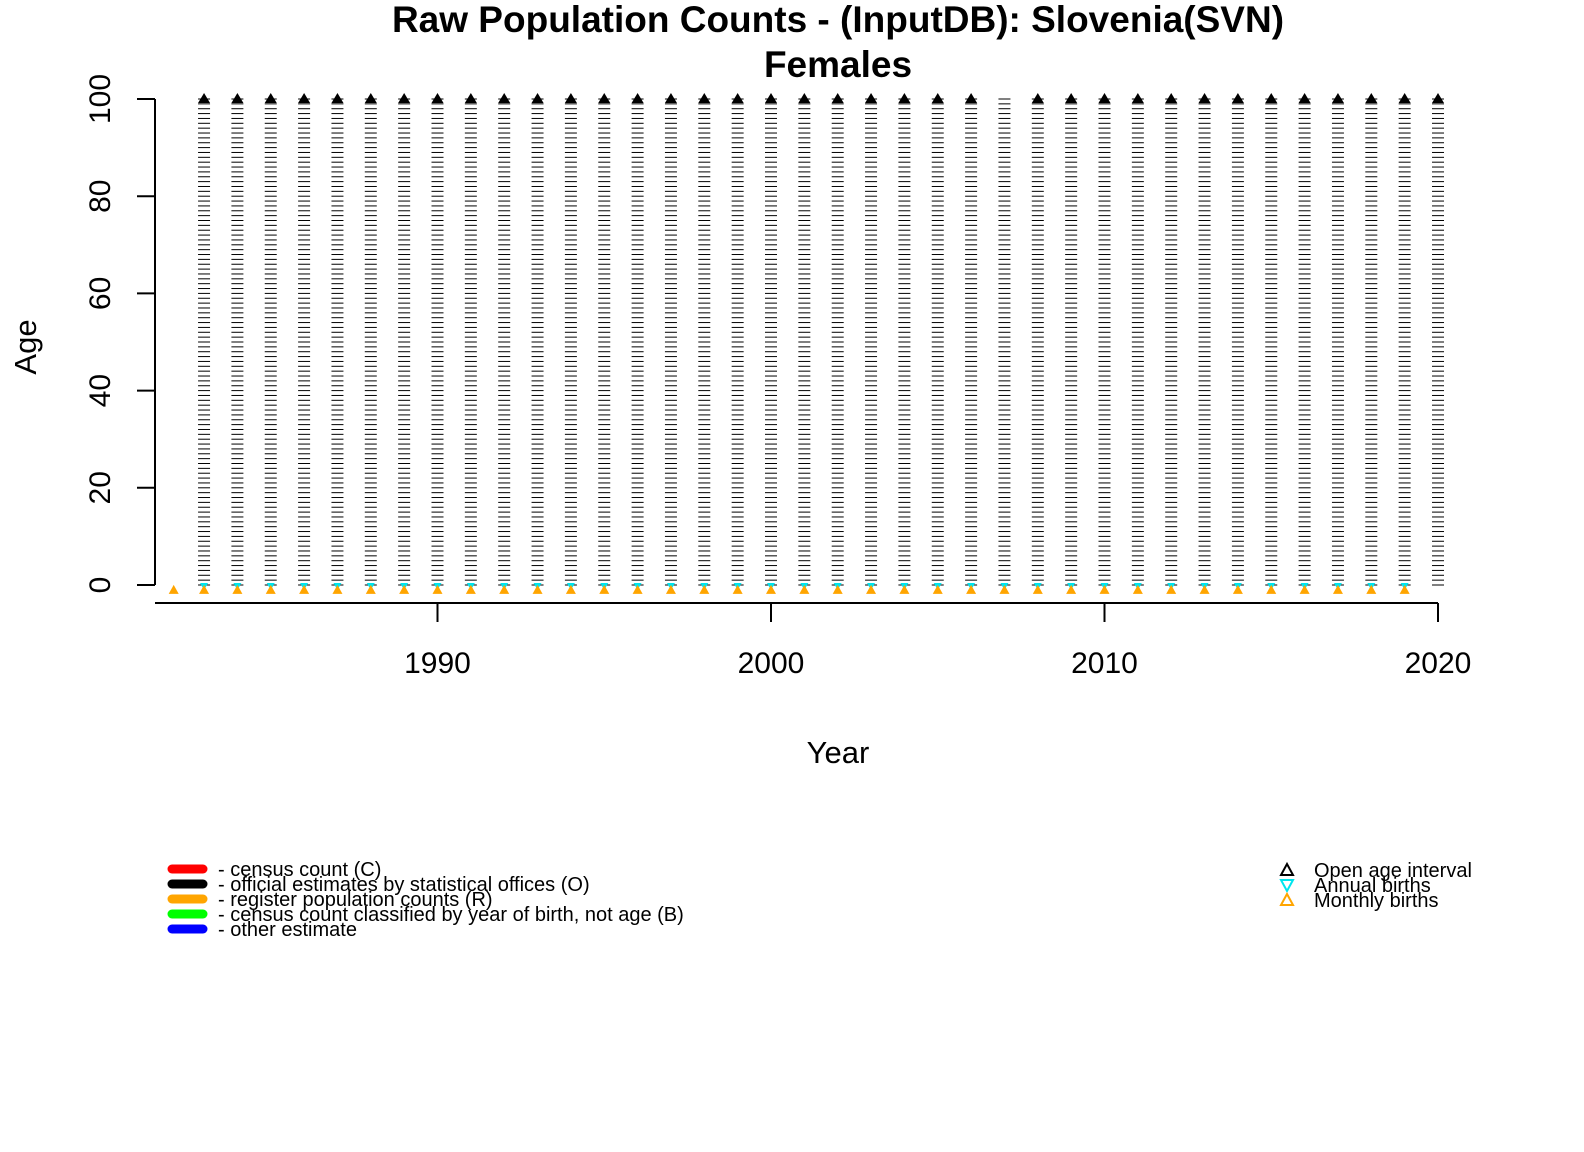 The image size is (1584, 1152). I want to click on series-column-2004, so click(904, 342).